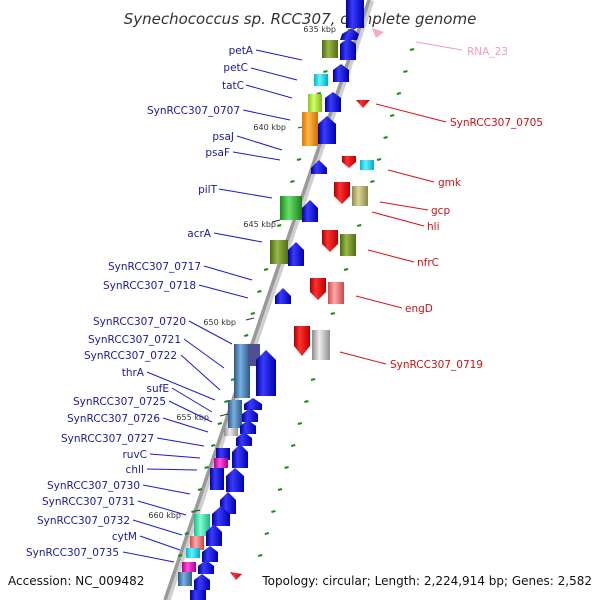 Image resolution: width=600 pixels, height=600 pixels. What do you see at coordinates (130, 356) in the screenshot?
I see `label-0722: SynRCC307_0722` at bounding box center [130, 356].